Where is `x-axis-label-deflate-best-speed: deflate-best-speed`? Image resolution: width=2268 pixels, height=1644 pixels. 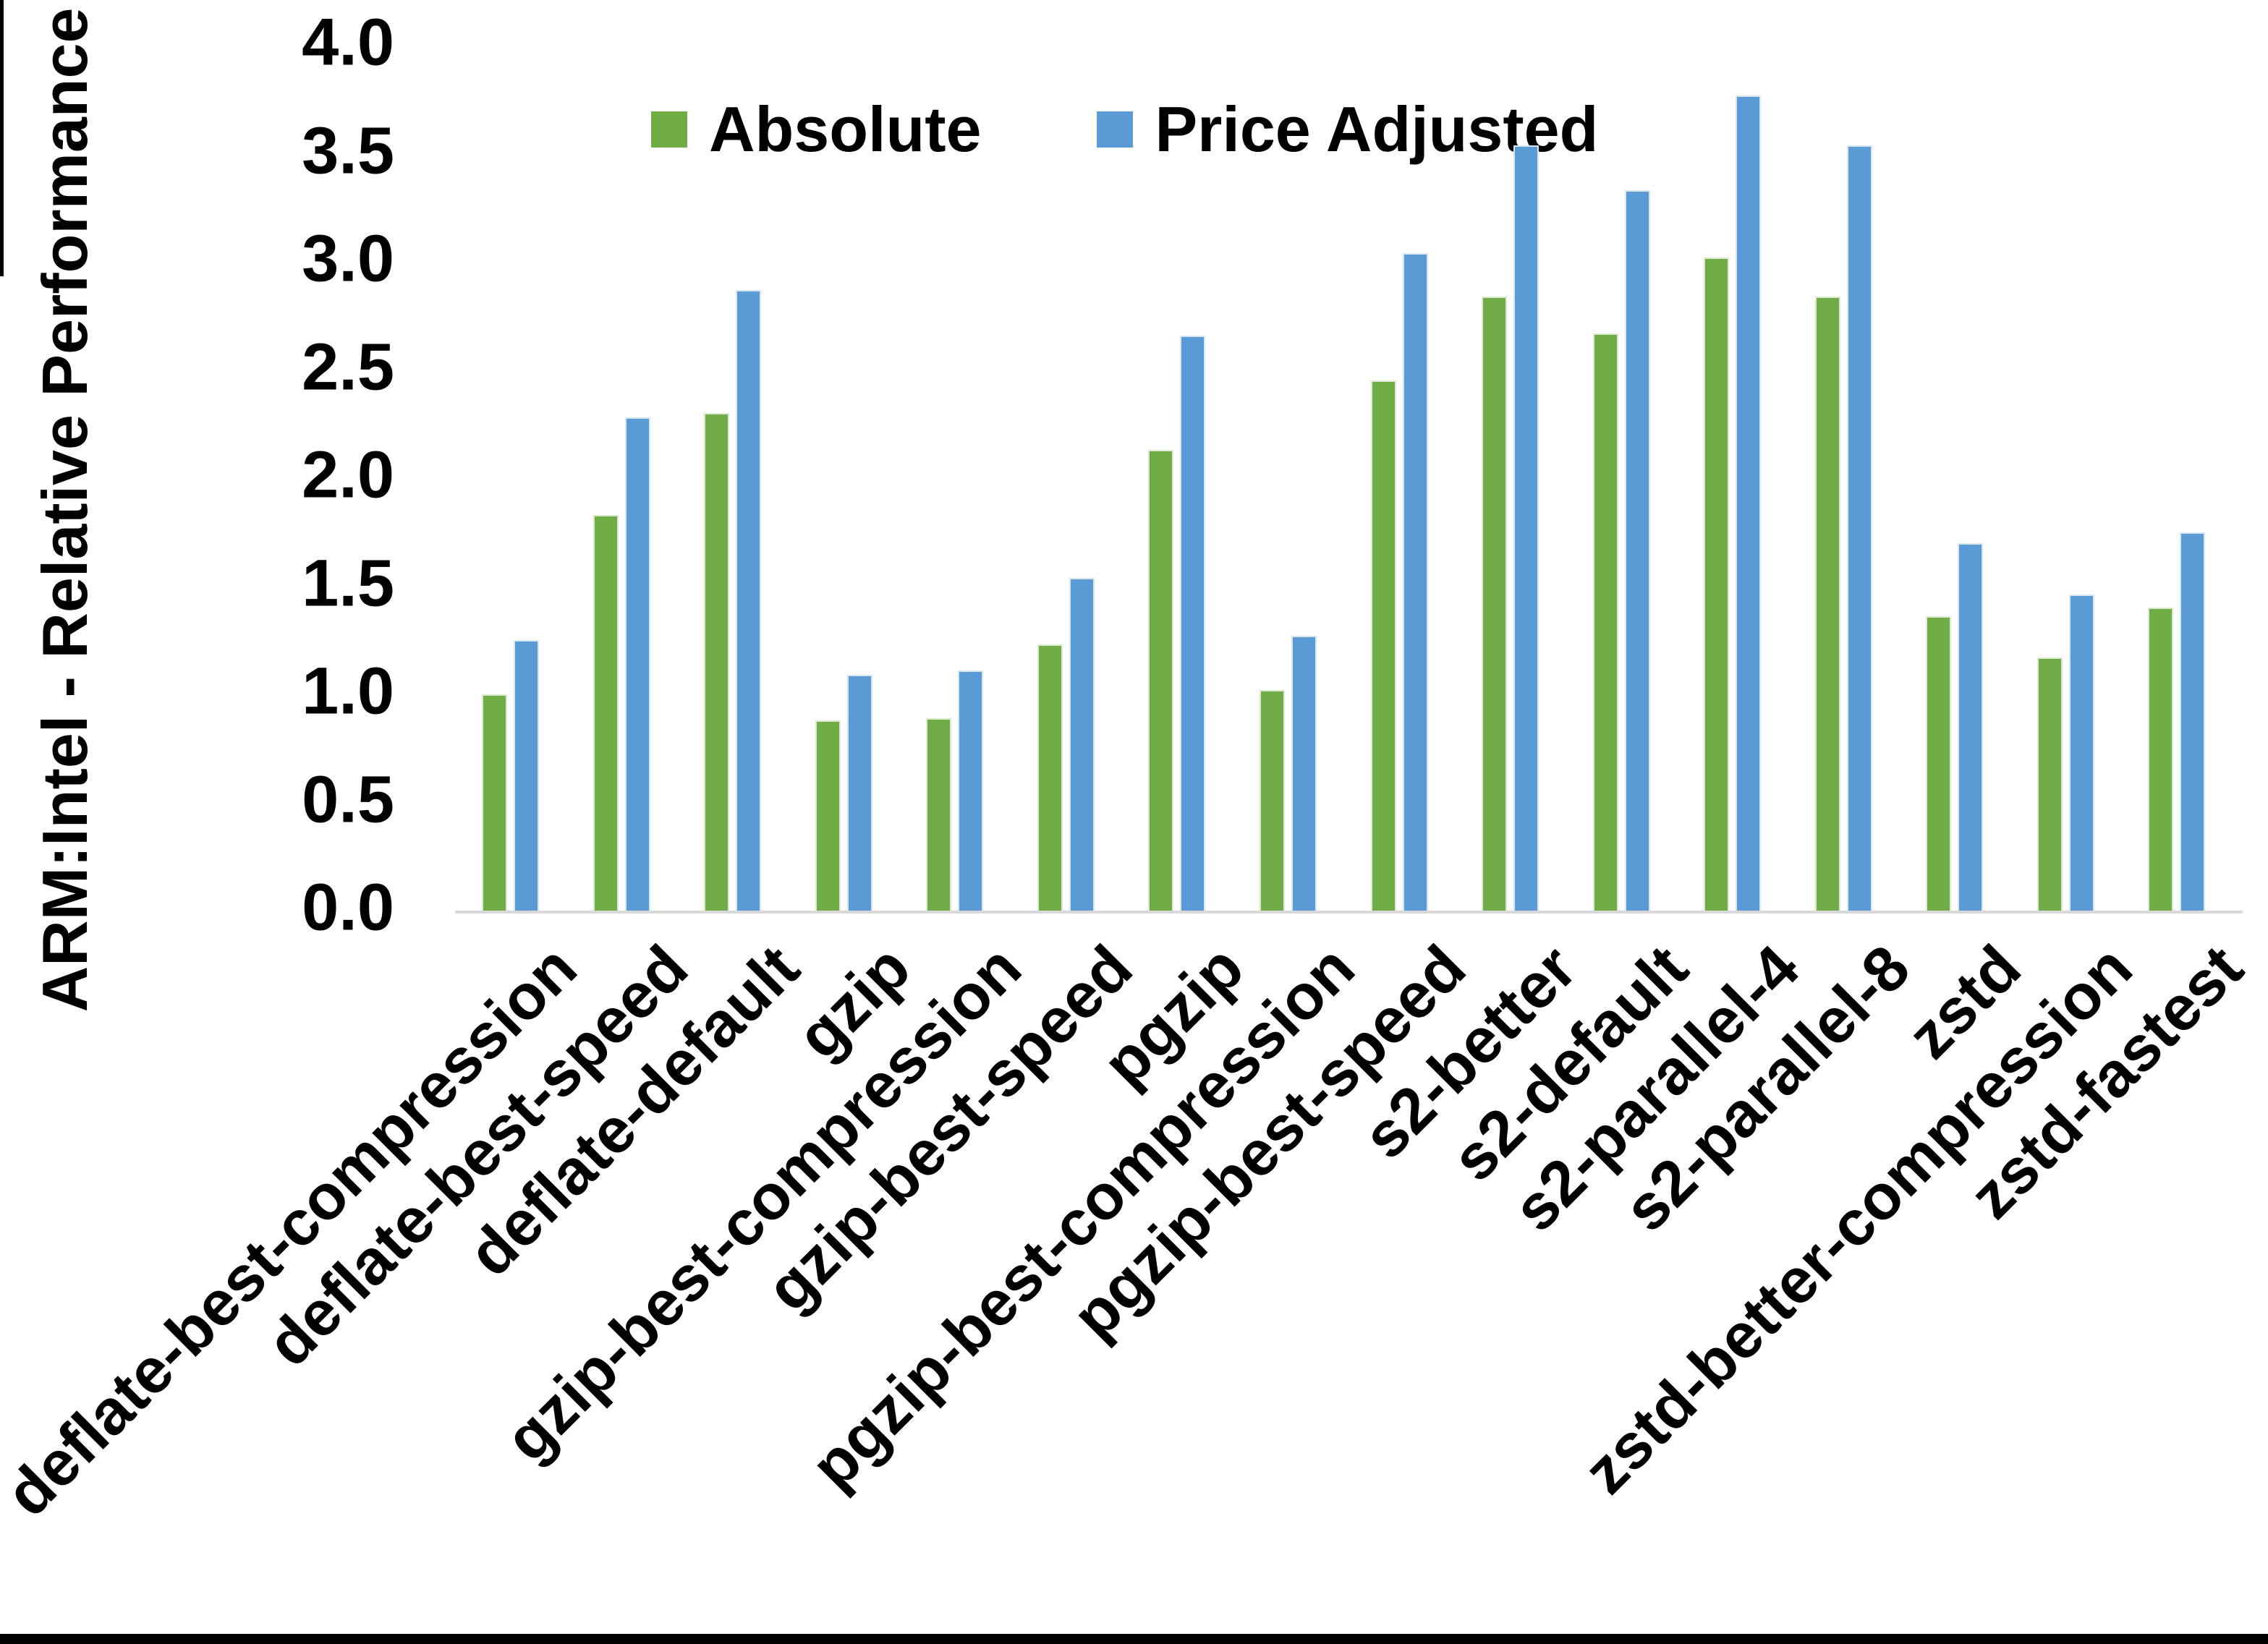
x-axis-label-deflate-best-speed: deflate-best-speed is located at coordinates (477, 1155).